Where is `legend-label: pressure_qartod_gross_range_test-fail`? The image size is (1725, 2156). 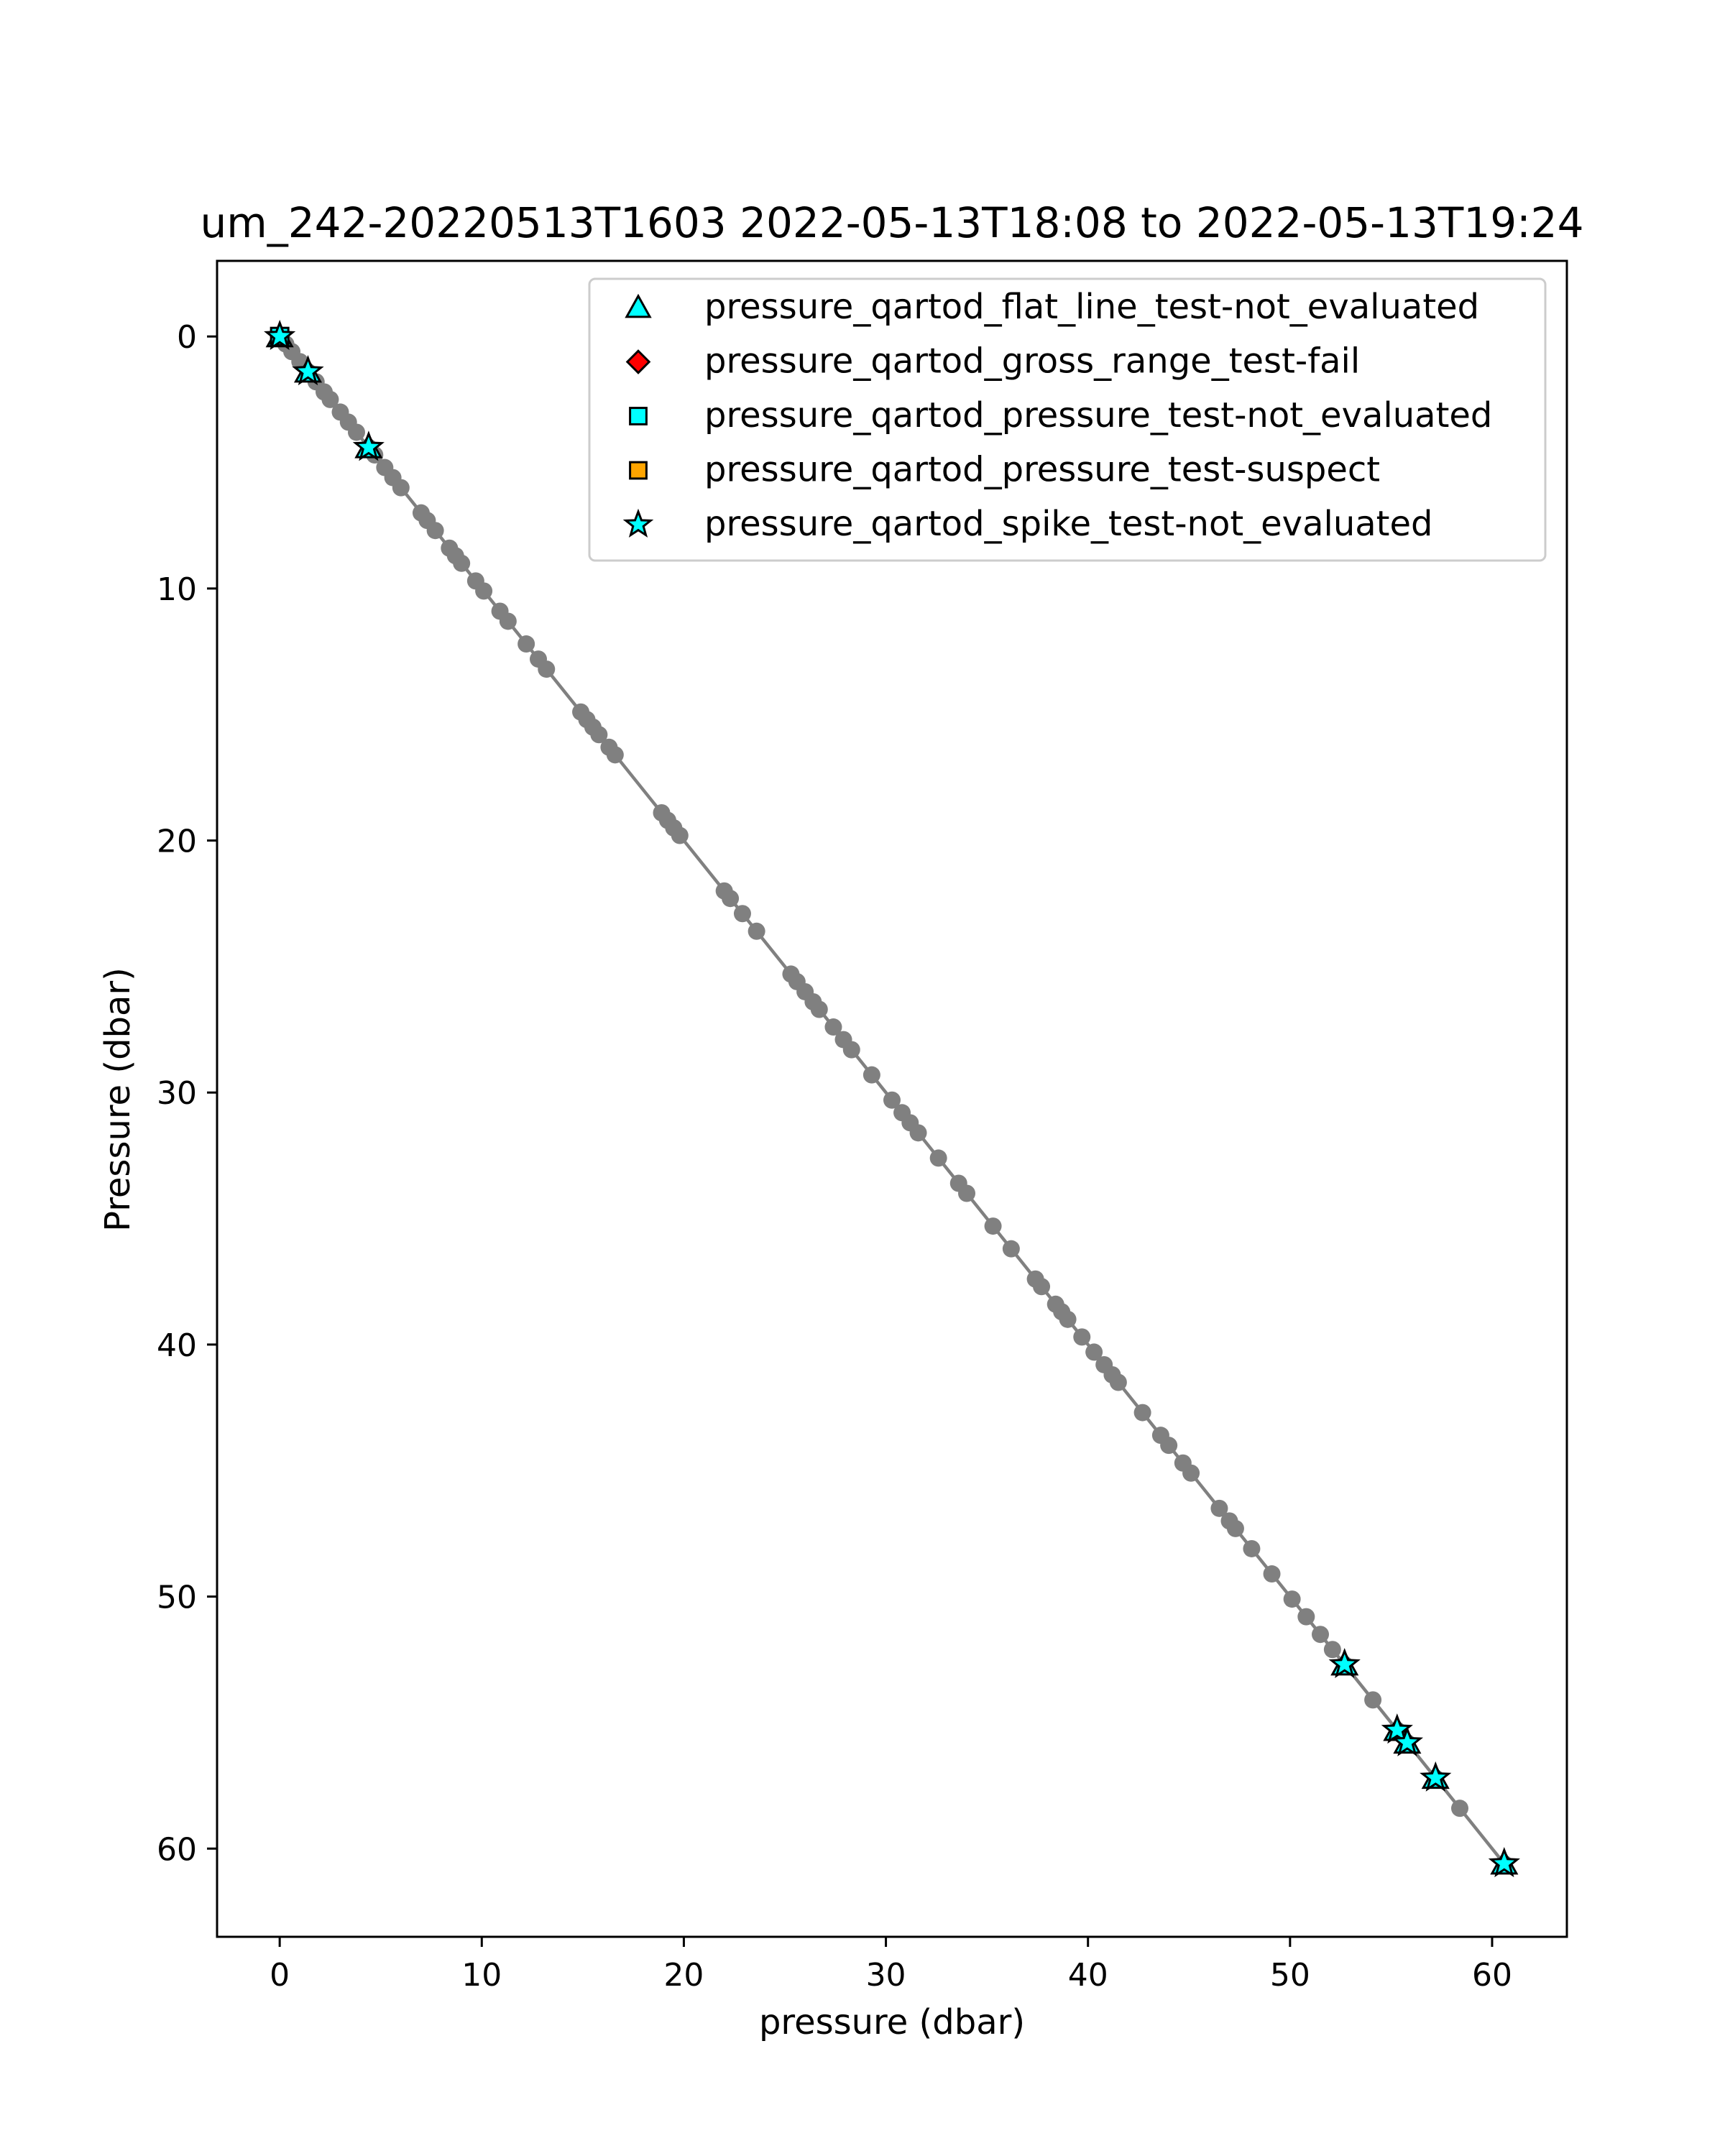 legend-label: pressure_qartod_gross_range_test-fail is located at coordinates (1032, 361).